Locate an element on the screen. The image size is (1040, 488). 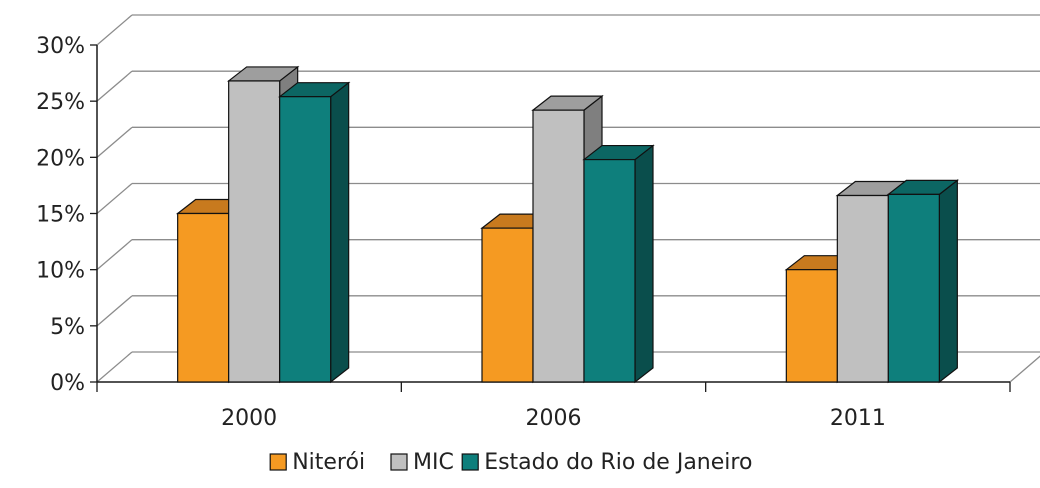
legend-label: Niterói is located at coordinates (328, 462).